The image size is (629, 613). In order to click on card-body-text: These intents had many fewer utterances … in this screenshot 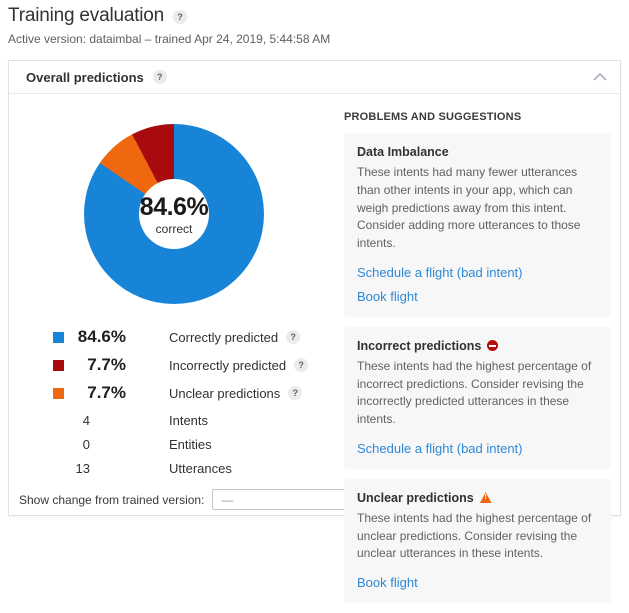, I will do `click(469, 207)`.